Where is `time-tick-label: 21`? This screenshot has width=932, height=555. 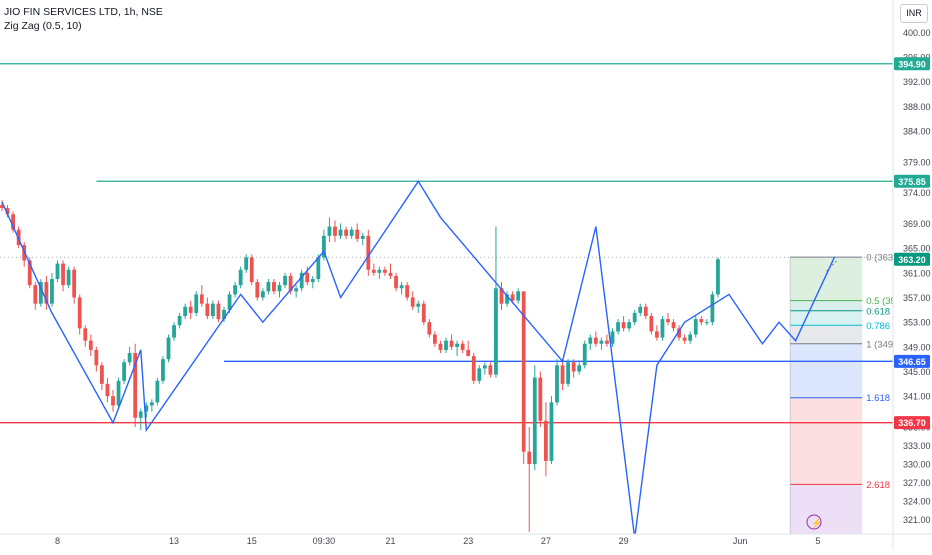
time-tick-label: 21 is located at coordinates (390, 541).